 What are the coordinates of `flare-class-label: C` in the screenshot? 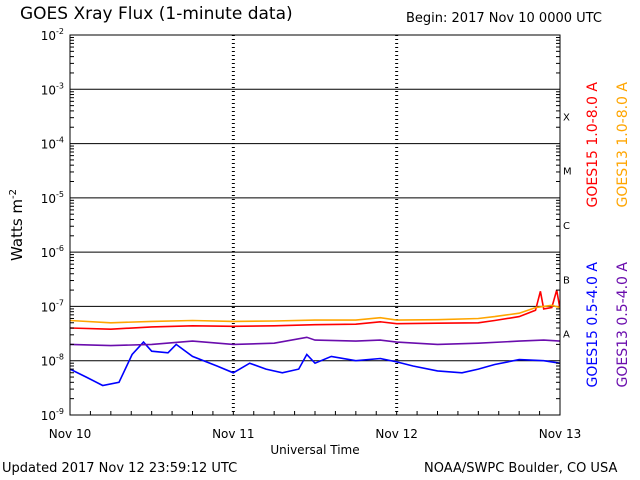 It's located at (566, 226).